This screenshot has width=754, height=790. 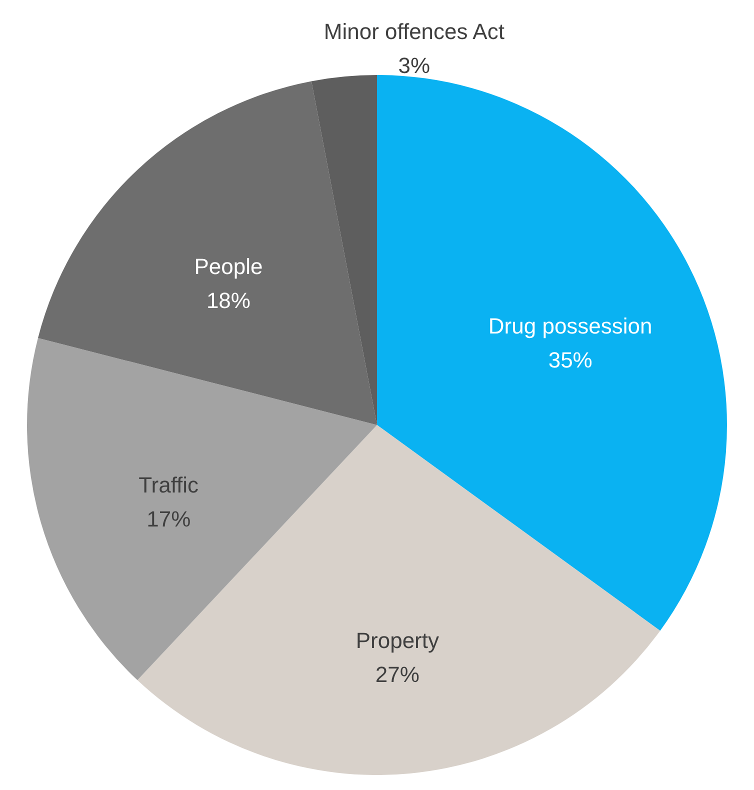 What do you see at coordinates (414, 65) in the screenshot?
I see `data-label: 3%` at bounding box center [414, 65].